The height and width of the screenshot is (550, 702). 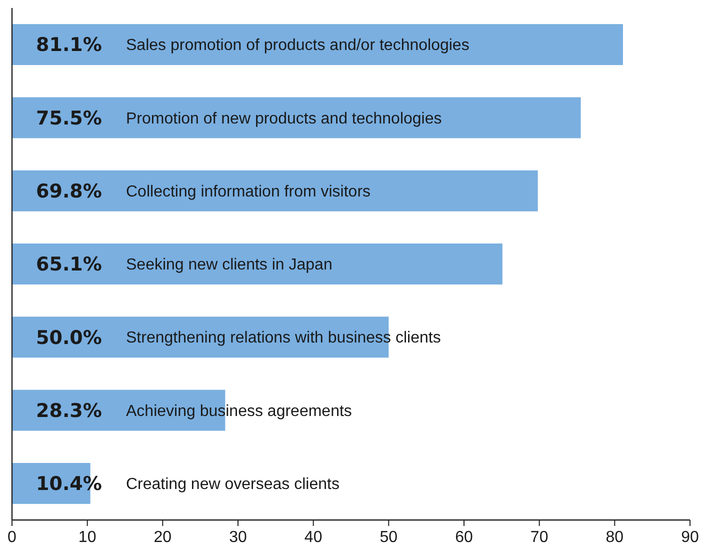 I want to click on y-tick-label: Creating new overseas clients, so click(x=233, y=485).